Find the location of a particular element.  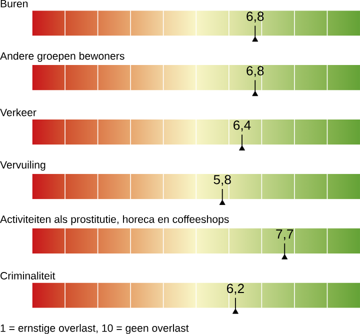

category-label: Verkeer is located at coordinates (18, 112).